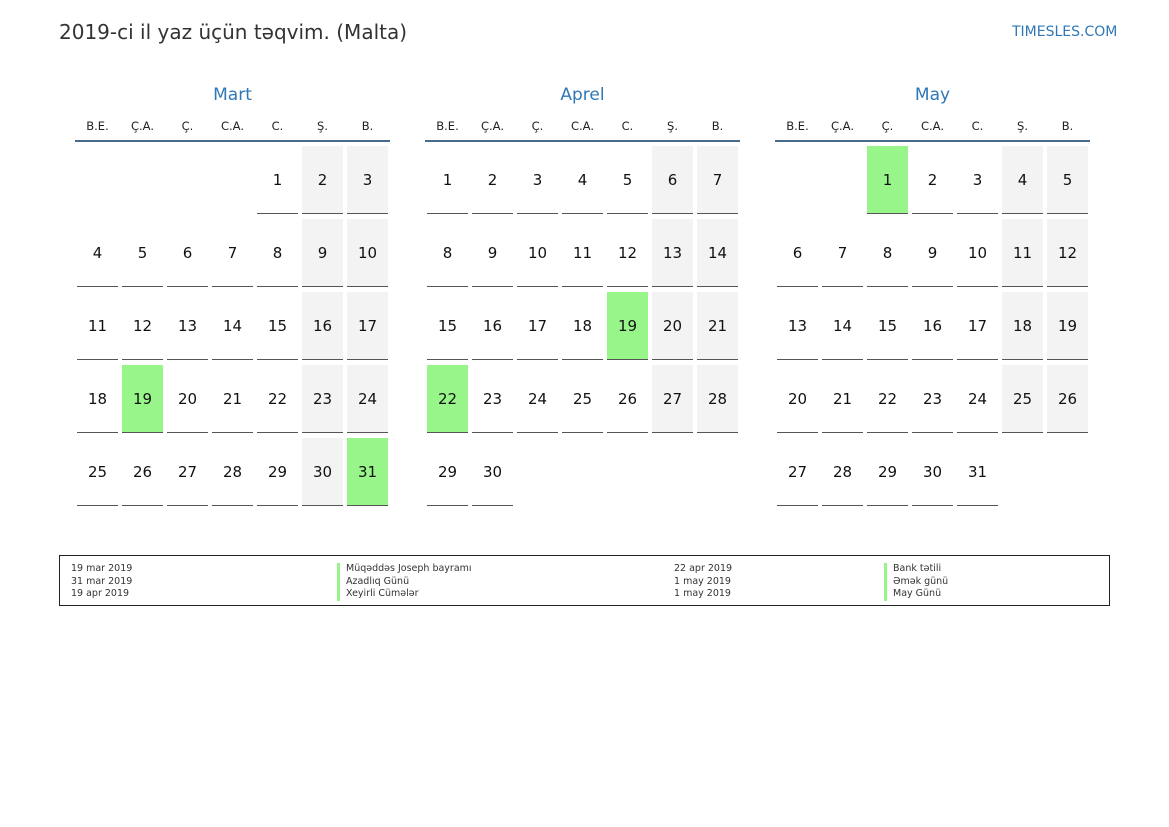 The width and height of the screenshot is (1169, 827). Describe the element at coordinates (142, 472) in the screenshot. I see `day-number: 26` at that location.